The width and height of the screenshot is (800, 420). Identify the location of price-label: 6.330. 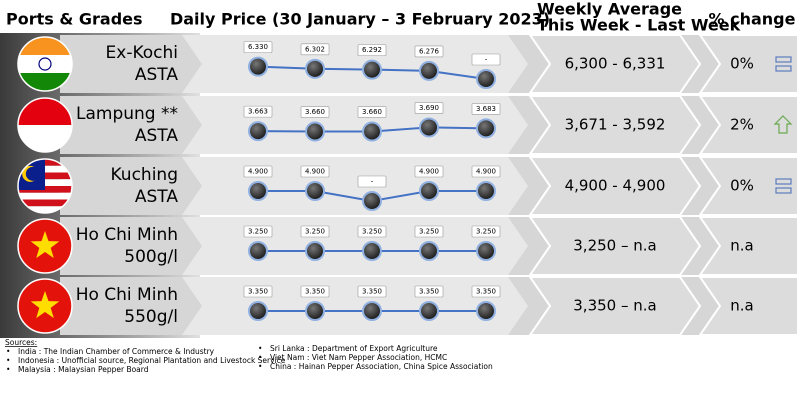
(258, 47).